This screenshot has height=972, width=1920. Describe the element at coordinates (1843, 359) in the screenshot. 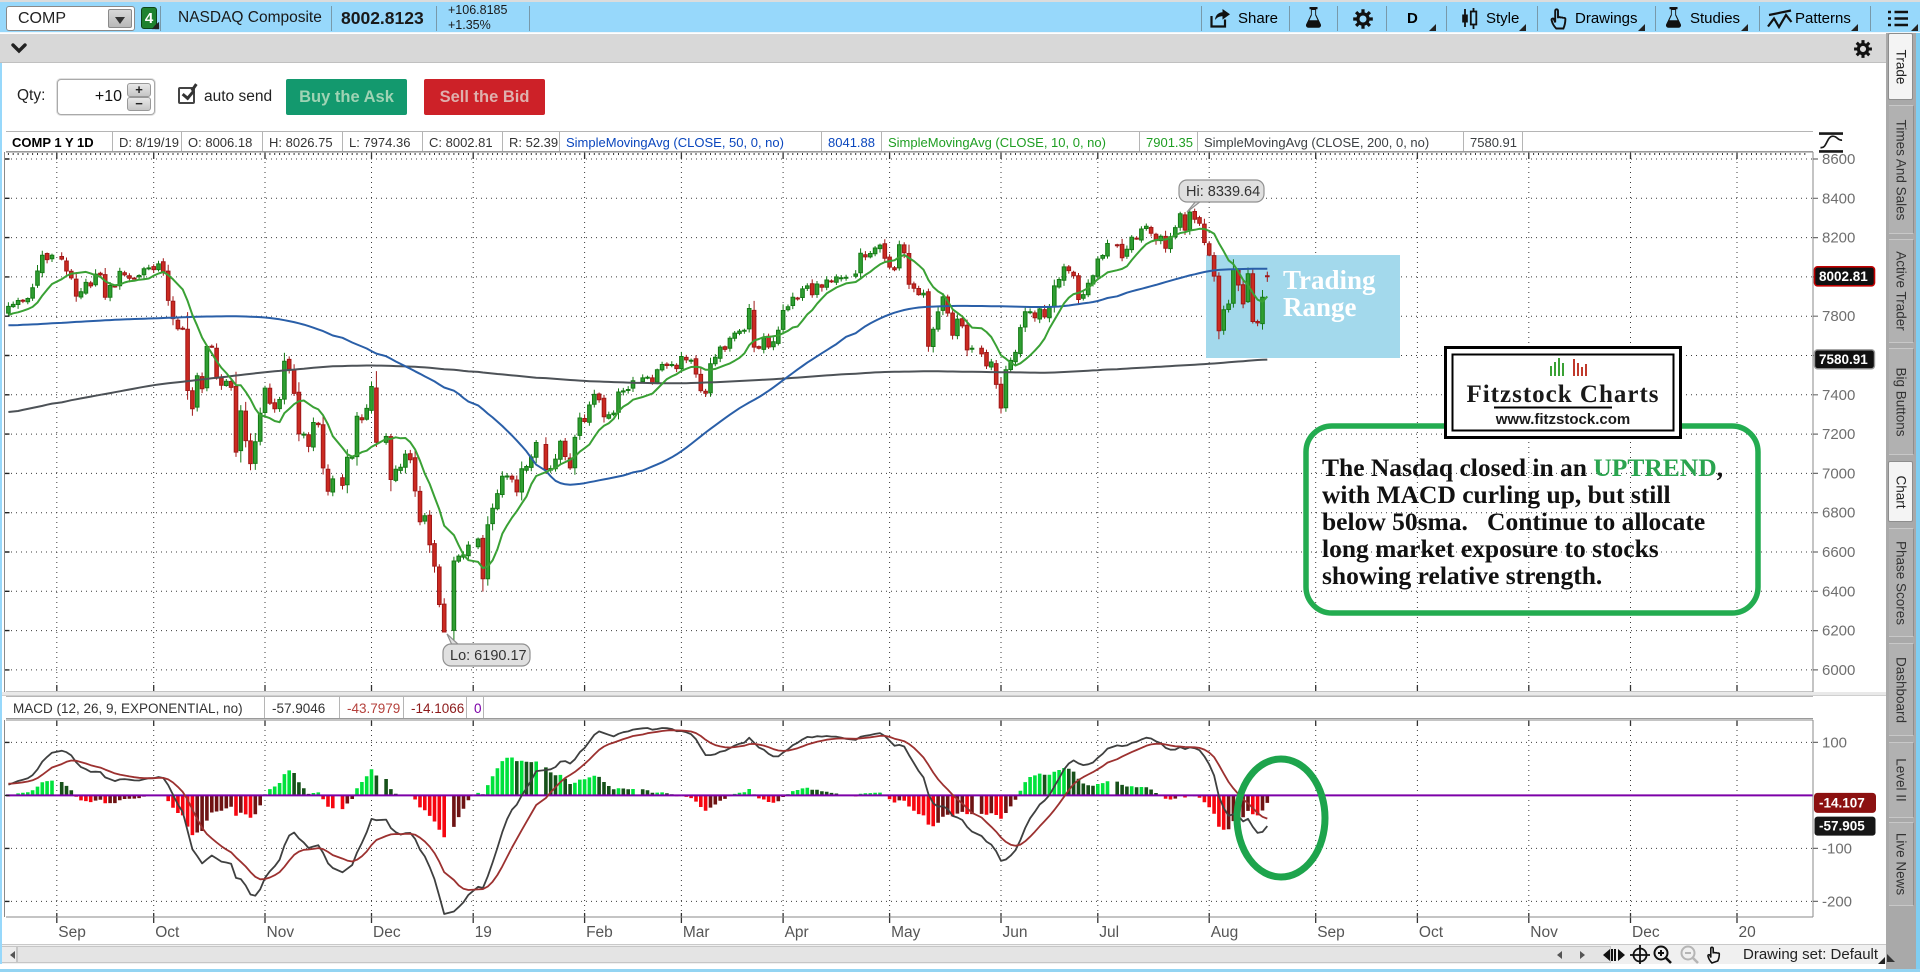

I see `svg-text: 7580.91` at that location.